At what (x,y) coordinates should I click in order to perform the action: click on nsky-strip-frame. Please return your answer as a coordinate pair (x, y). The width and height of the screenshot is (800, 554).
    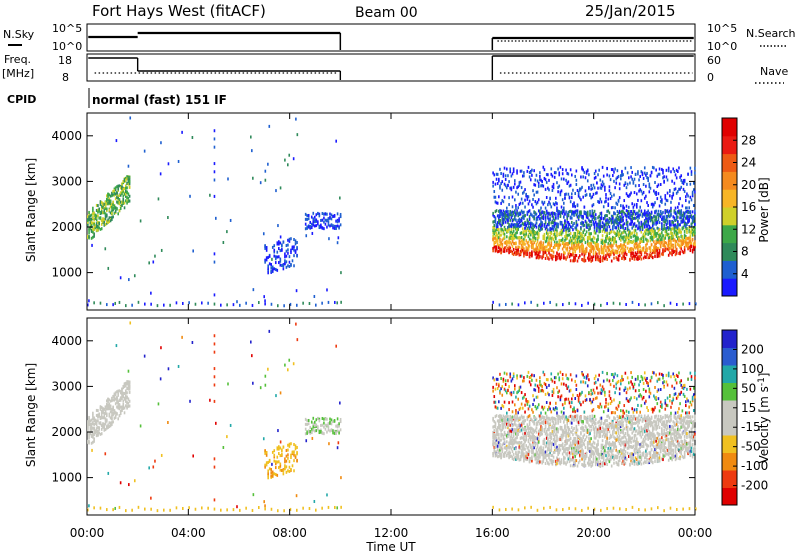
    Looking at the image, I should click on (391, 37).